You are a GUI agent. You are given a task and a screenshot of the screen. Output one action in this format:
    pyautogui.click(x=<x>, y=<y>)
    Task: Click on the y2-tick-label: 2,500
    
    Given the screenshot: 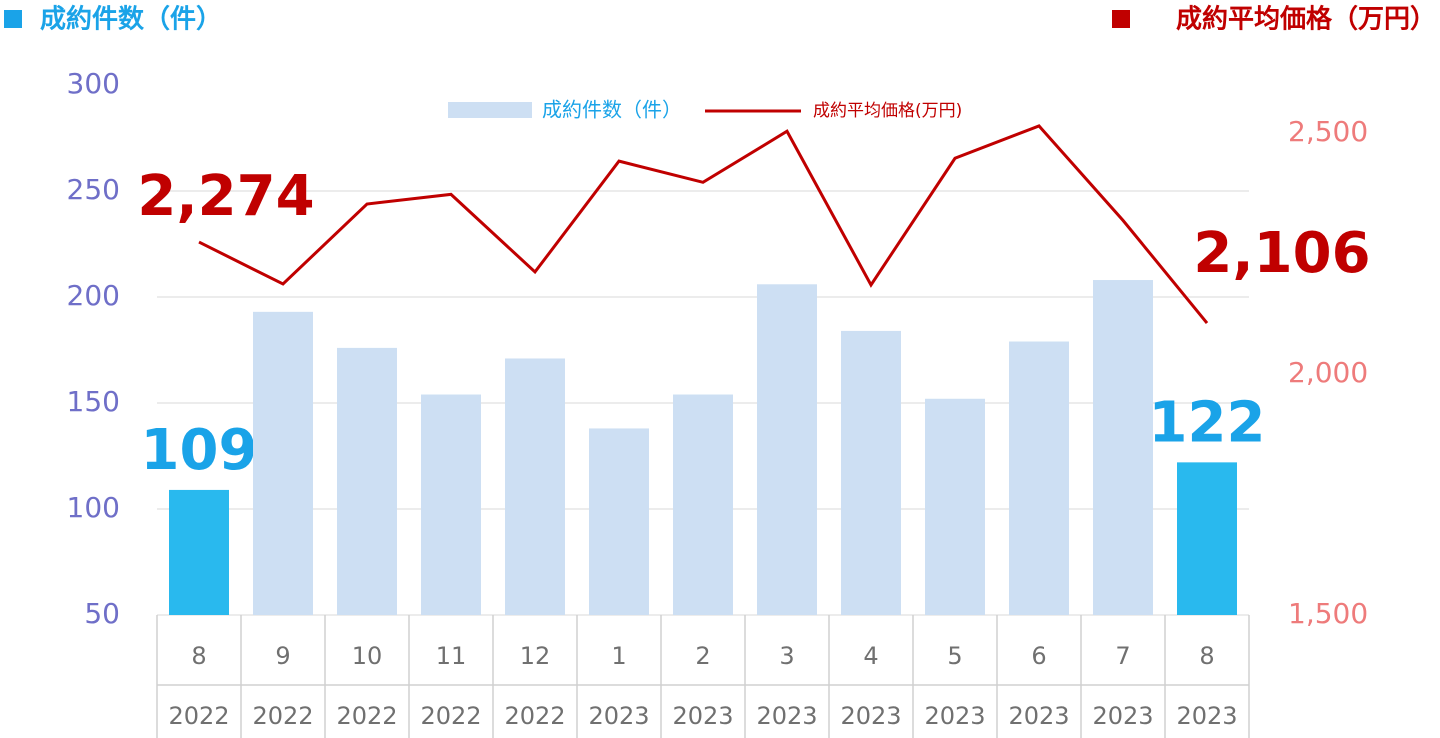 What is the action you would take?
    pyautogui.click(x=1328, y=131)
    